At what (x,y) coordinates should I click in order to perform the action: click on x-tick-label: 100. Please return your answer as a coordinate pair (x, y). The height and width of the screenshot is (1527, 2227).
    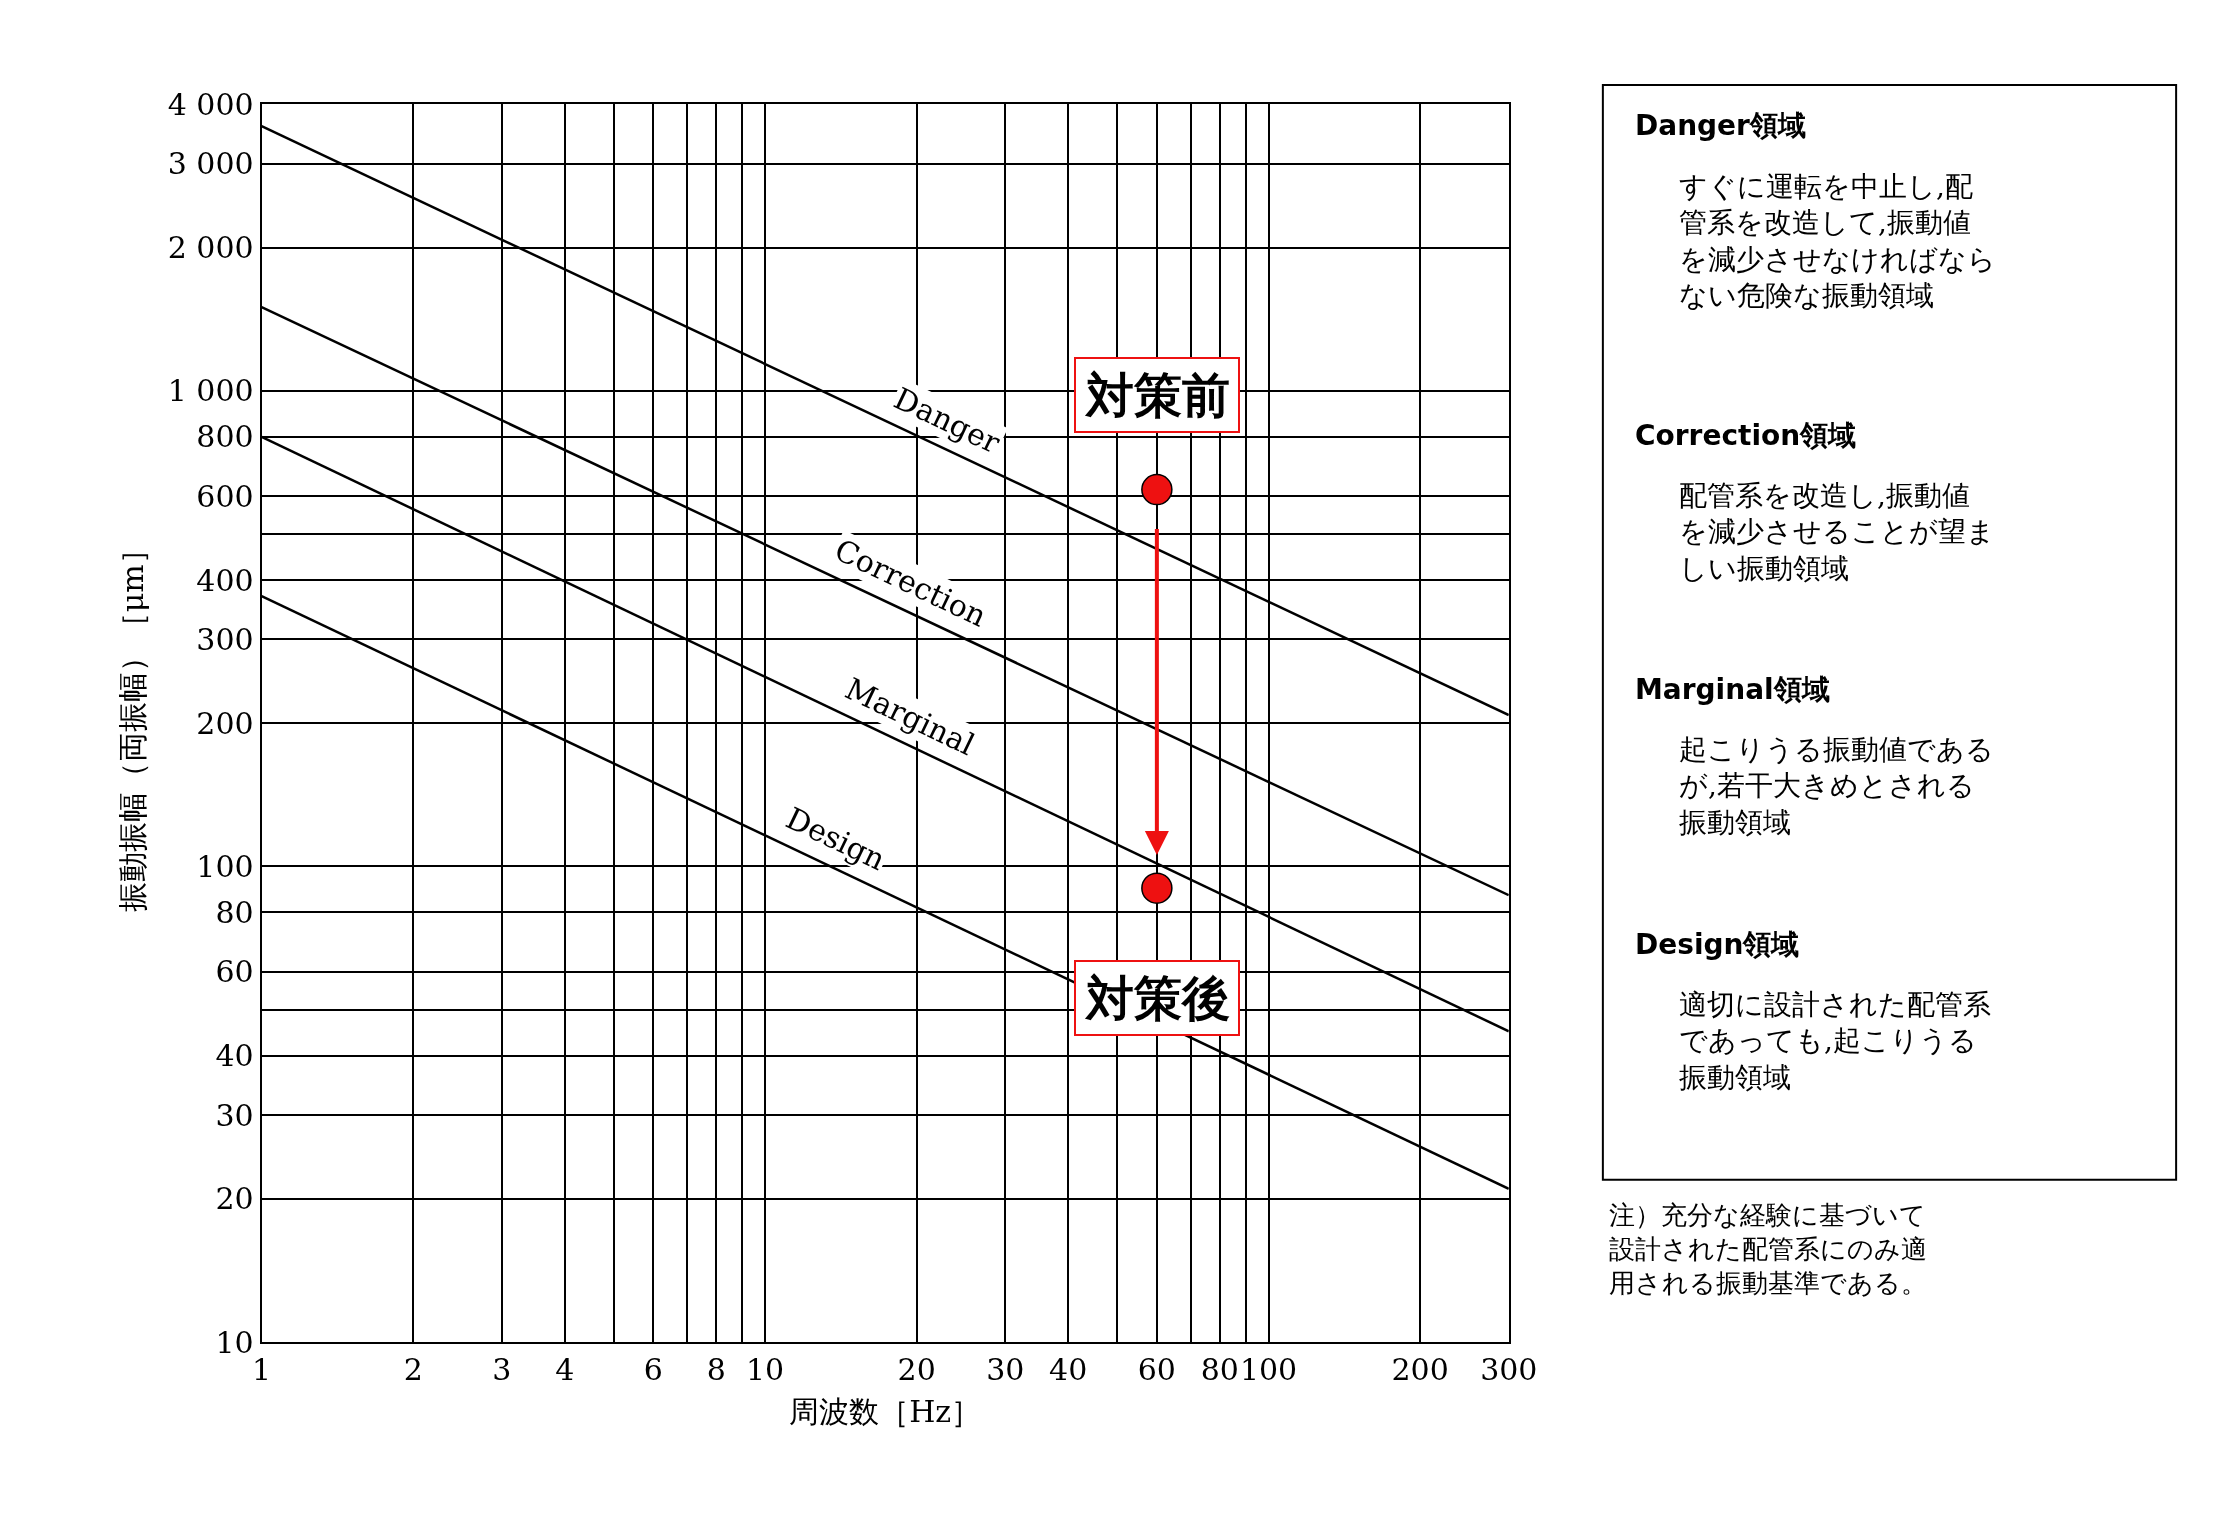
    Looking at the image, I should click on (1268, 1370).